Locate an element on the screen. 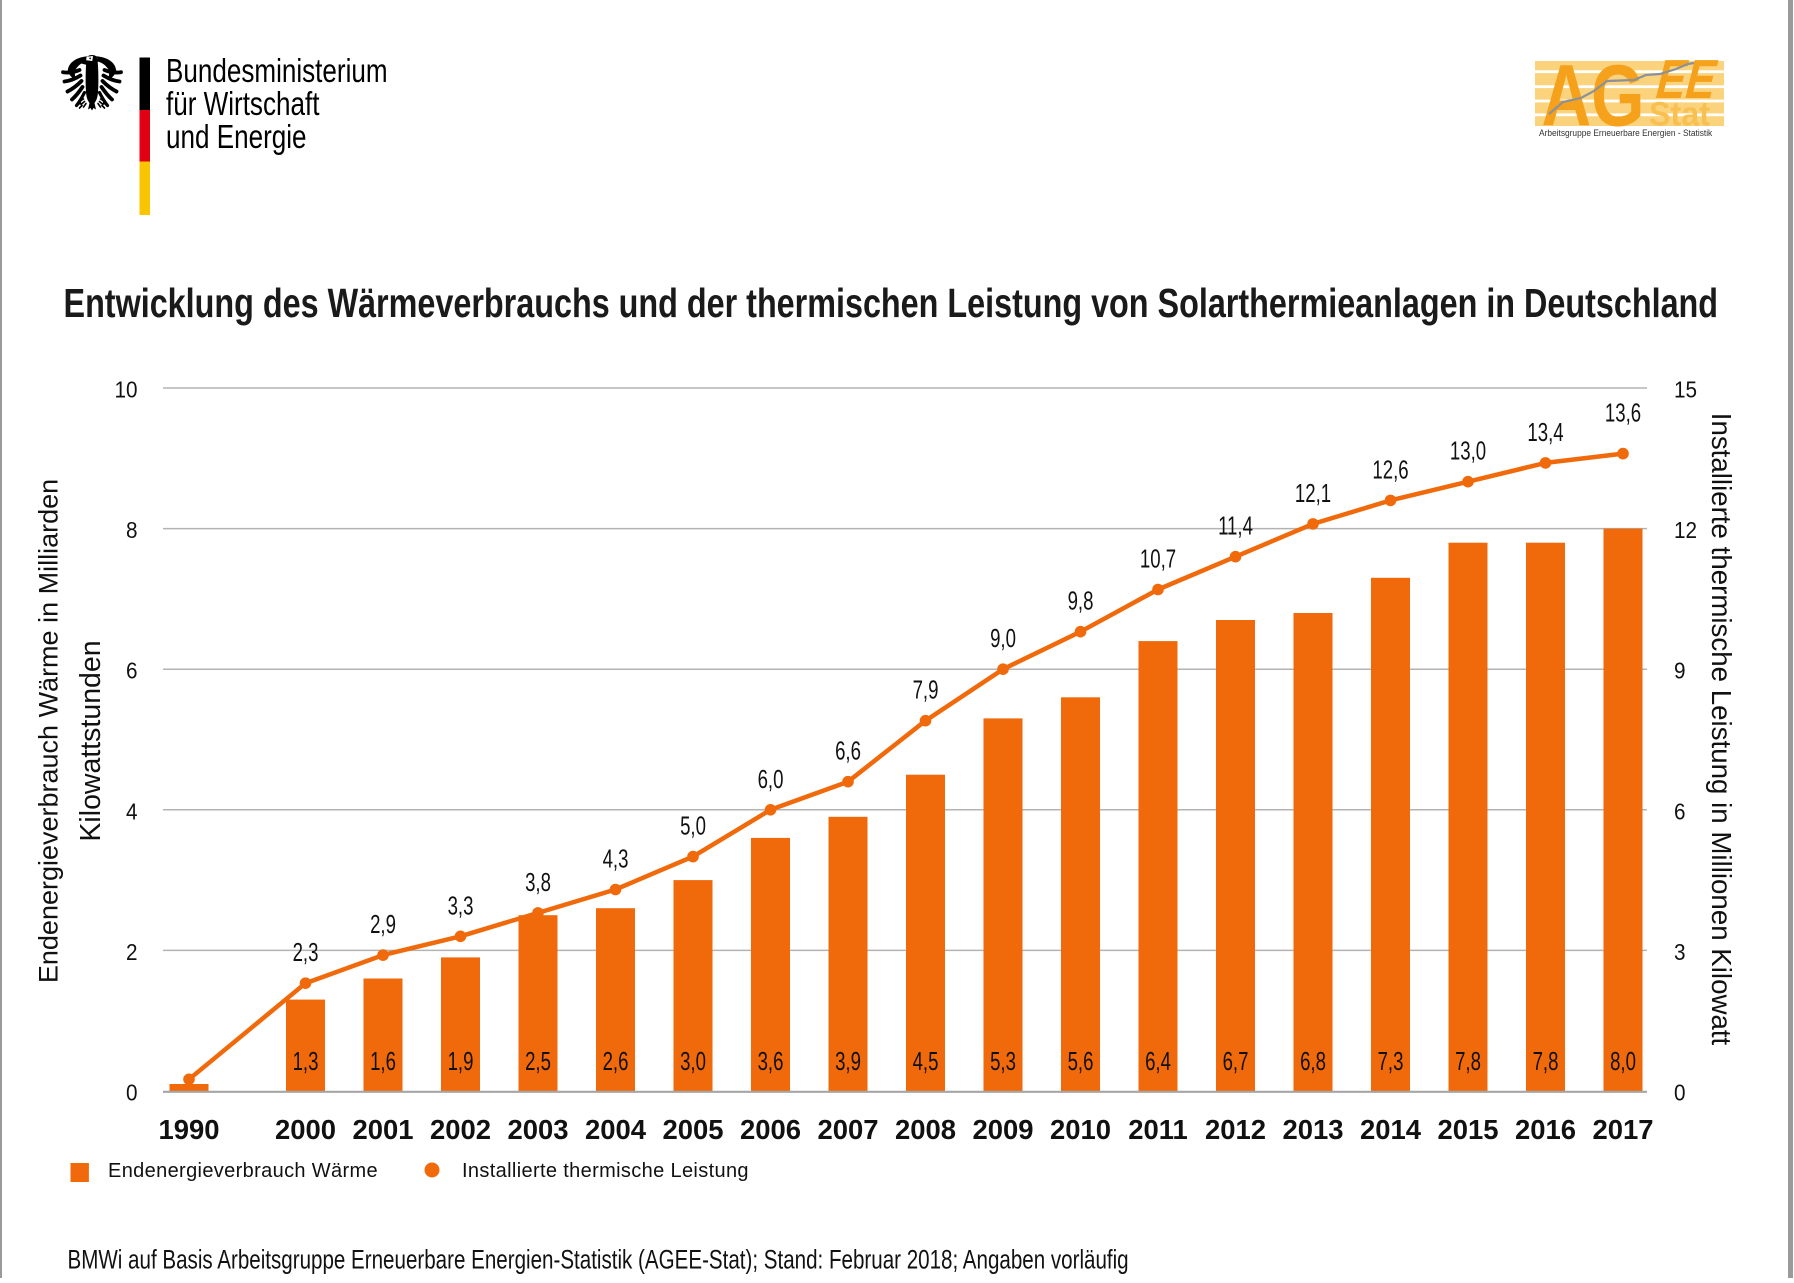  svg-text: 2,3 is located at coordinates (306, 952).